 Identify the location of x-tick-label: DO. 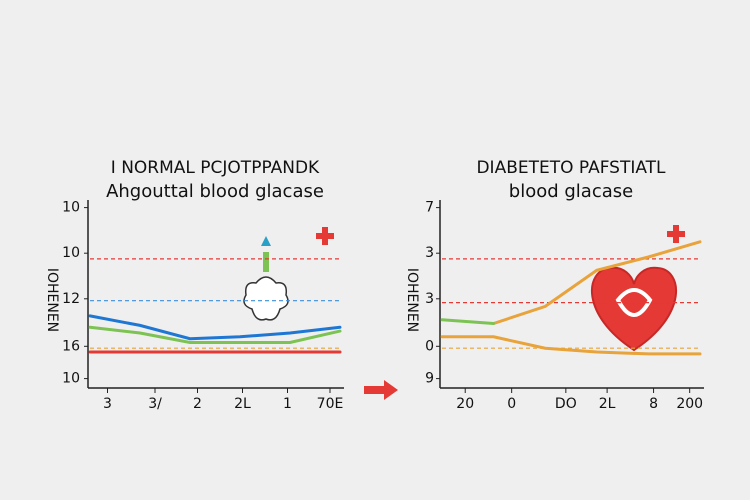
(566, 404).